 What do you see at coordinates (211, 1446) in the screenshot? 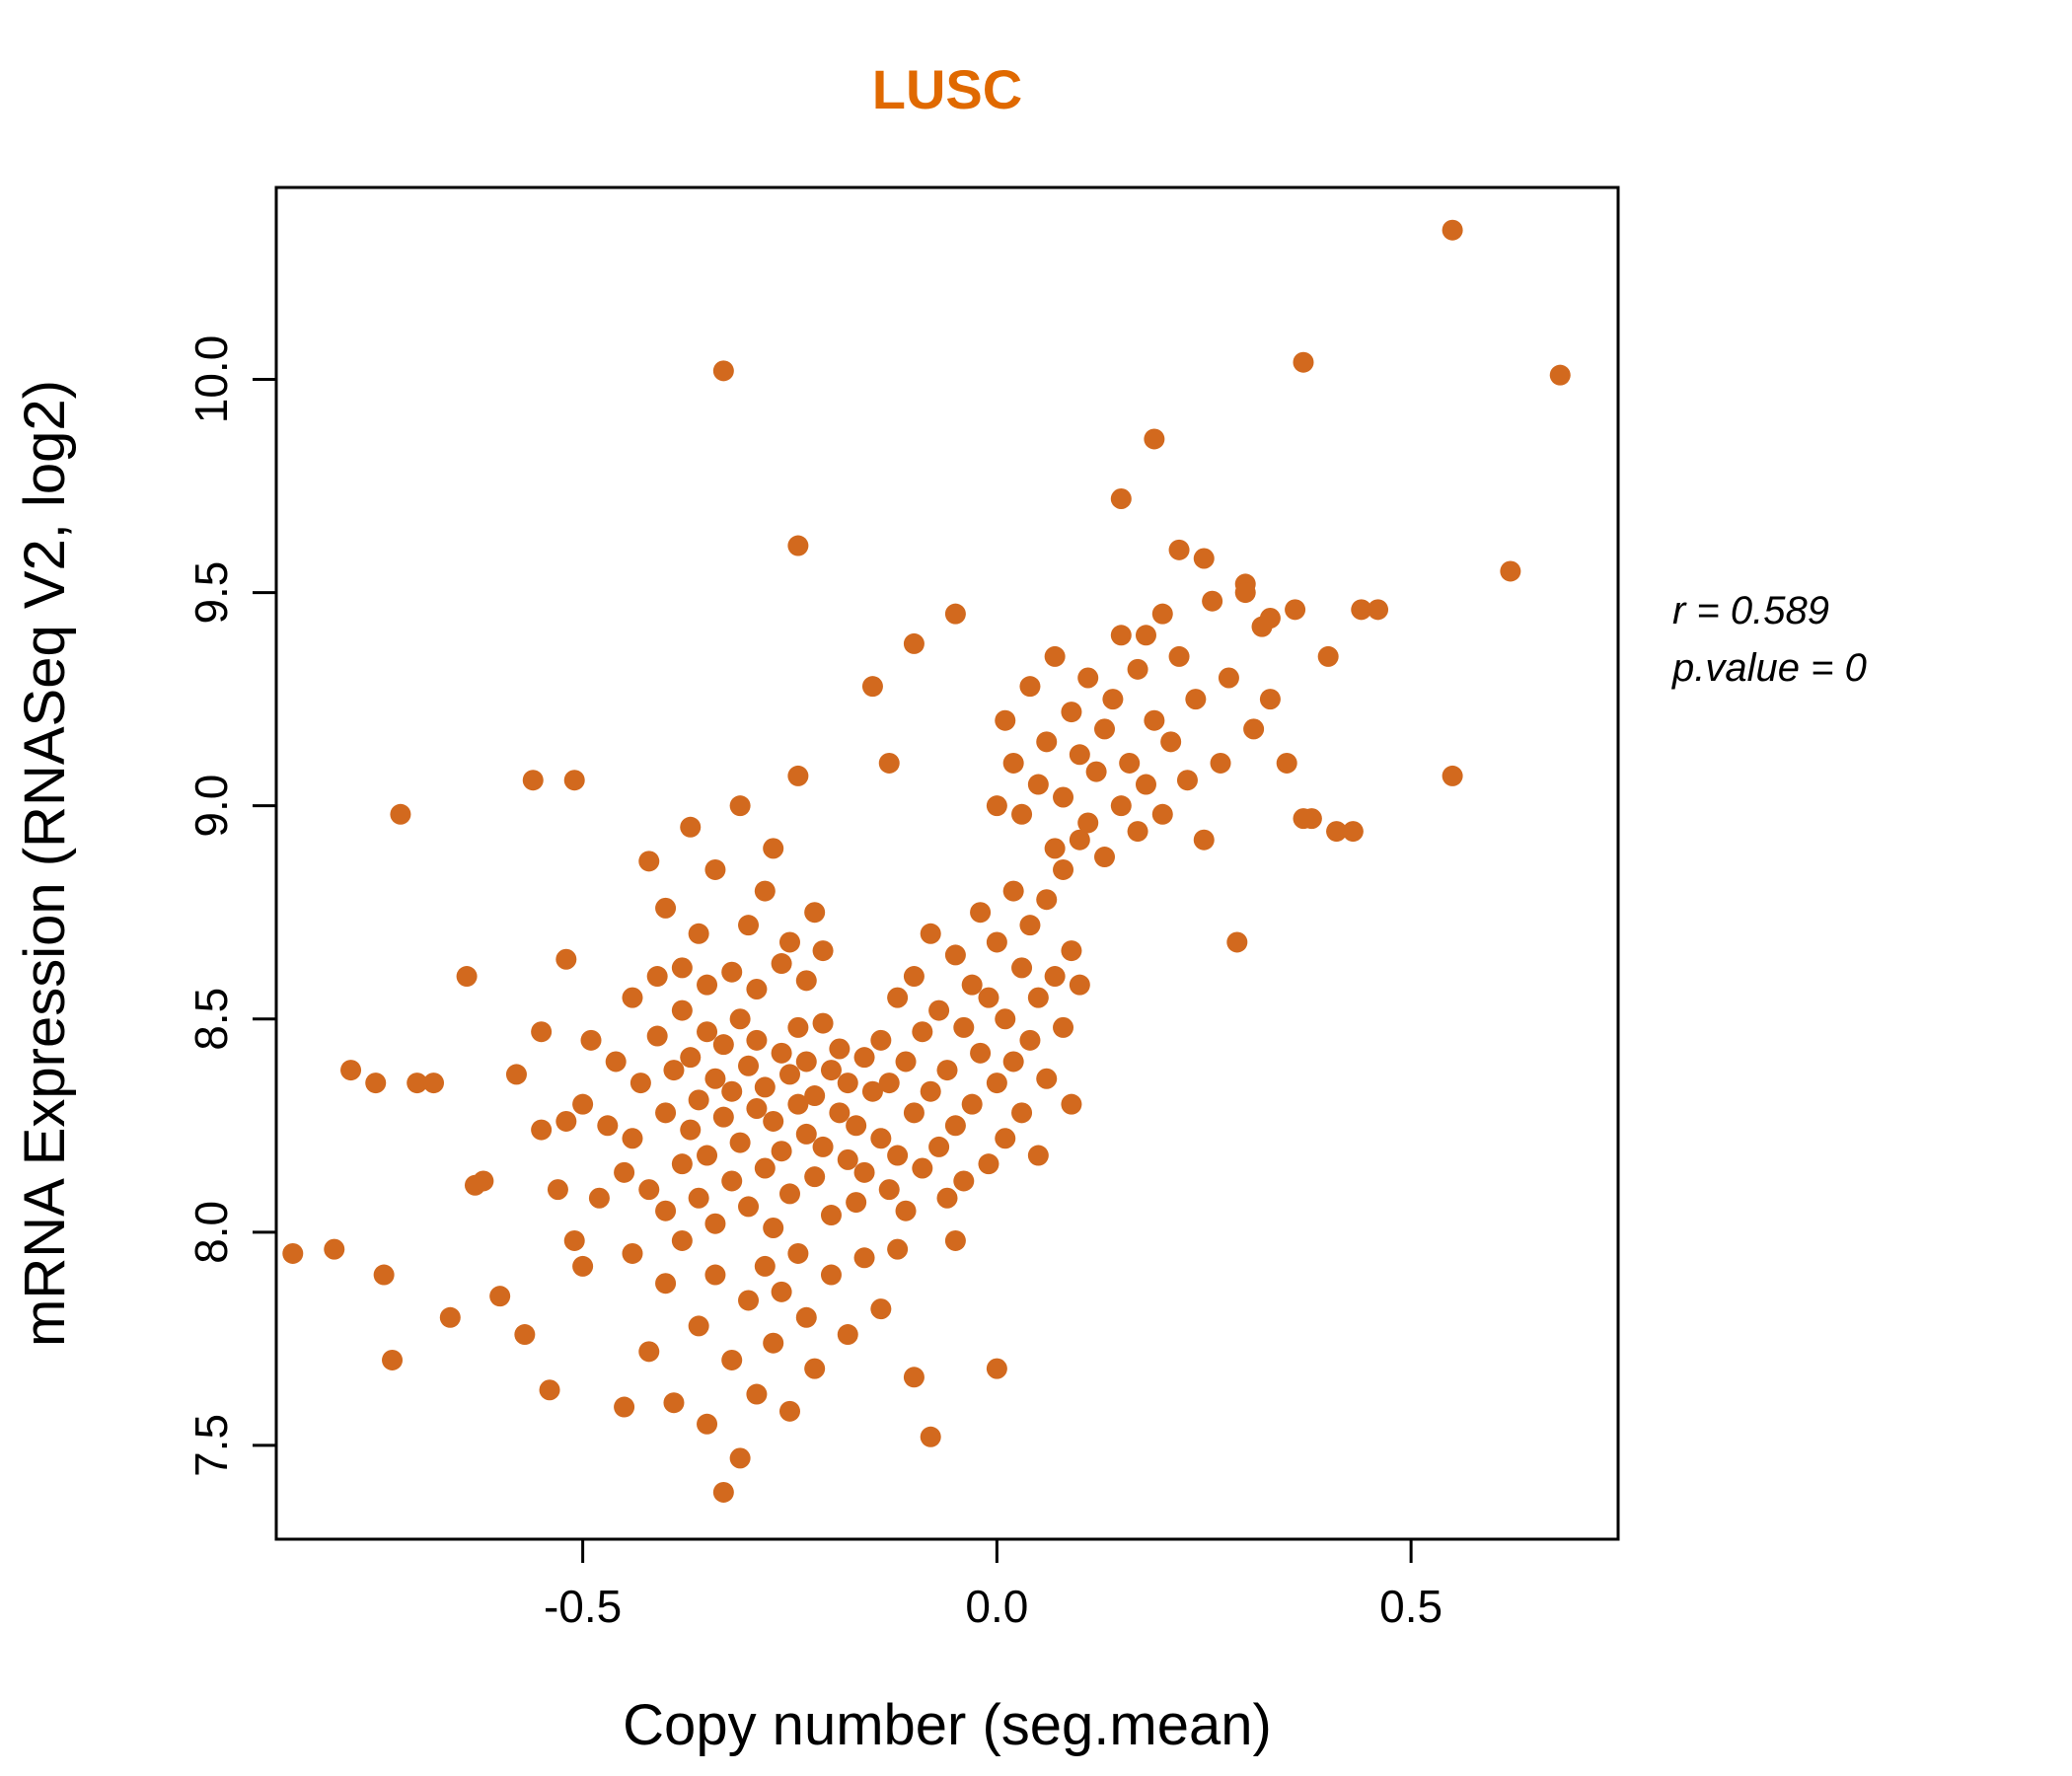
I see `y-tick-label: 7.5` at bounding box center [211, 1446].